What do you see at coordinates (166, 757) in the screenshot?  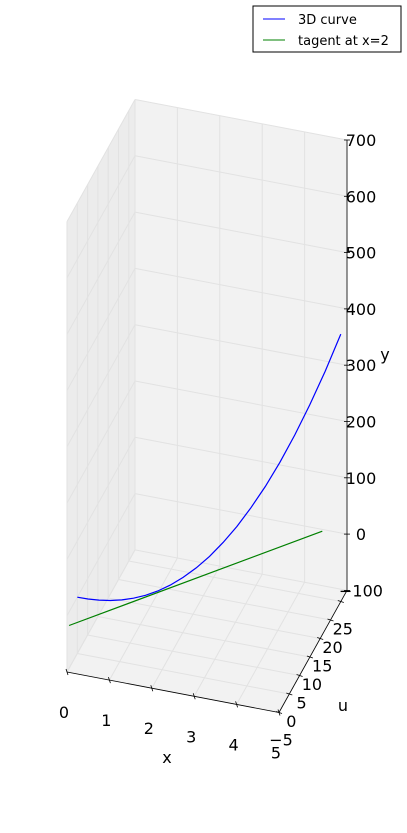 I see `x-axis-label: x` at bounding box center [166, 757].